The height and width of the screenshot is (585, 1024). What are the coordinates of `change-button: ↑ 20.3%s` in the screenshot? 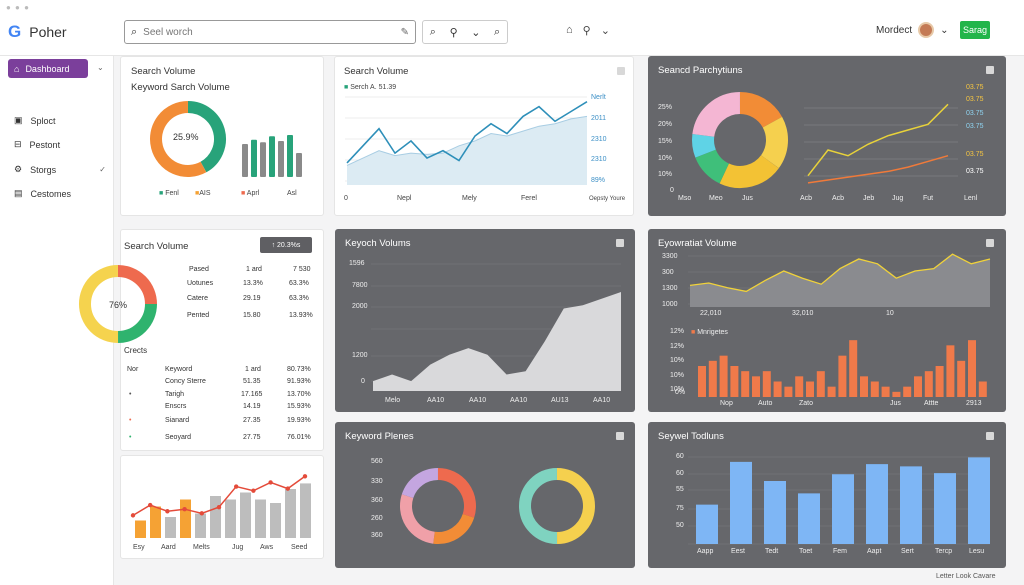 It's located at (286, 245).